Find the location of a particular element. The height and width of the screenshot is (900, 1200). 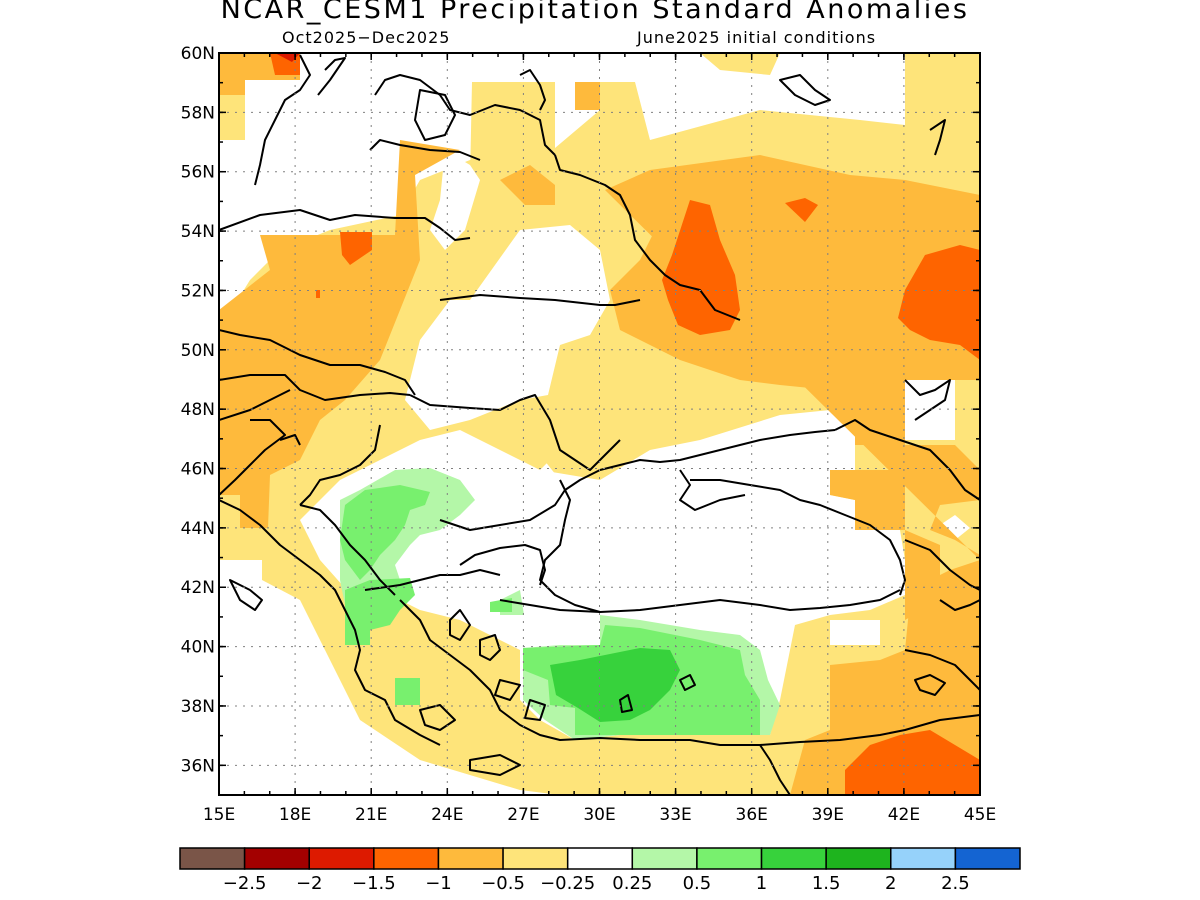

anomaly-fill-red is located at coordinates (287, 57).